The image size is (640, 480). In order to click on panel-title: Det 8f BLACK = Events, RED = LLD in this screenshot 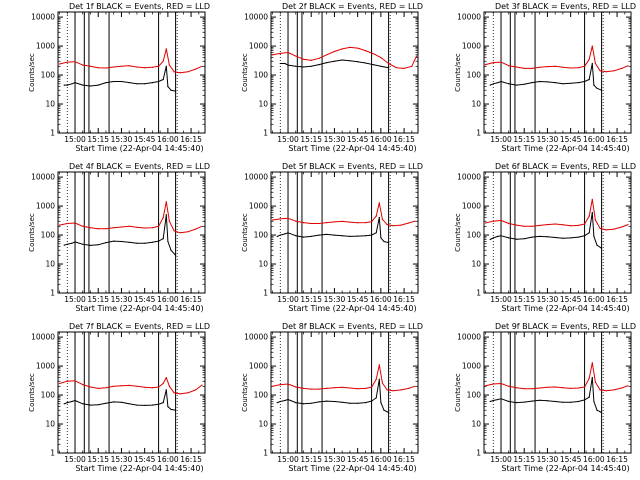, I will do `click(352, 326)`.